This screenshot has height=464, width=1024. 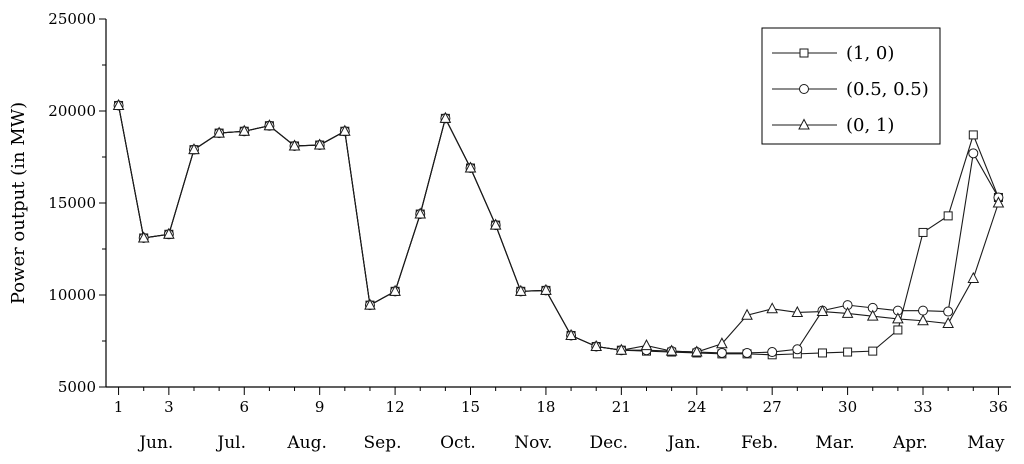 What do you see at coordinates (922, 407) in the screenshot?
I see `x-tick-label: 33` at bounding box center [922, 407].